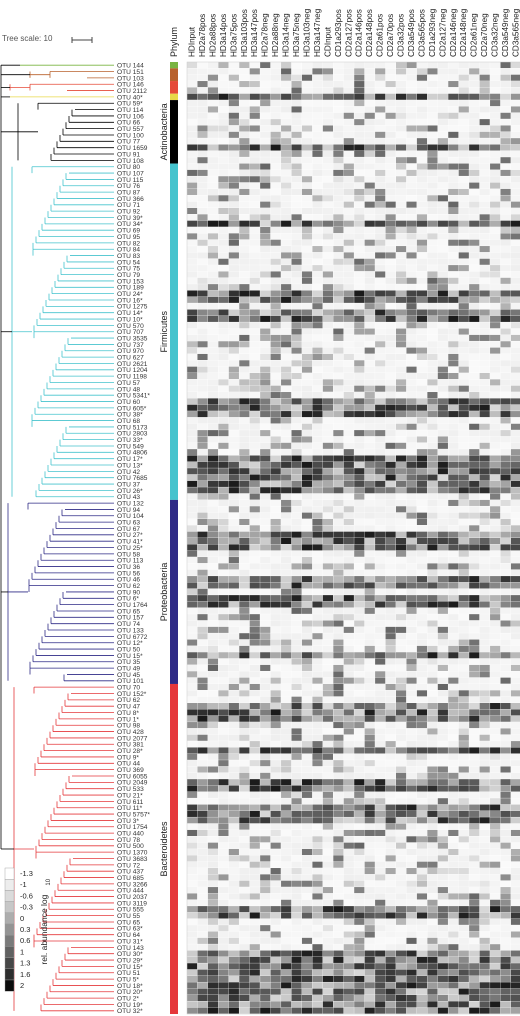 This screenshot has height=1016, width=520. What do you see at coordinates (133, 814) in the screenshot?
I see `otu-label: OTU 5757*` at bounding box center [133, 814].